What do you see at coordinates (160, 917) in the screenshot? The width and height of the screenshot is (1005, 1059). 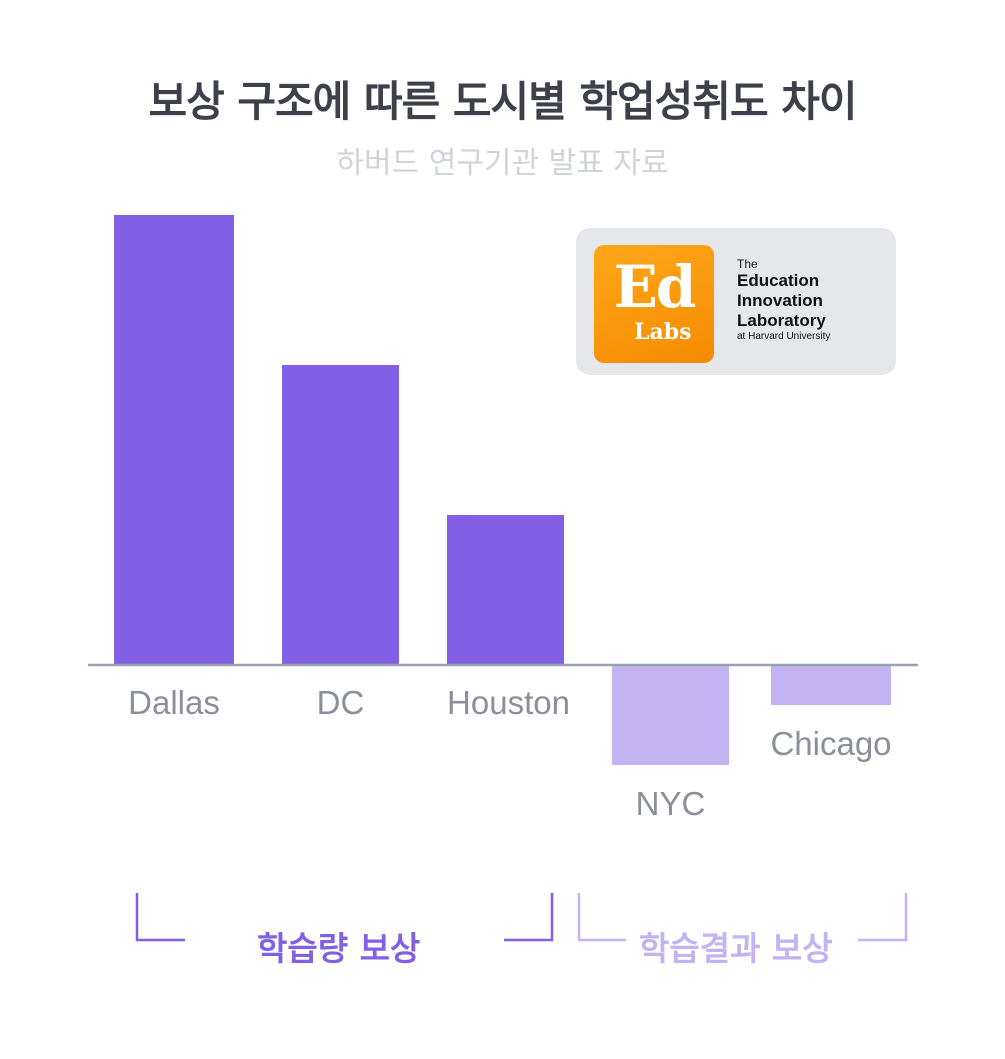 I see `bracket-volume-left` at bounding box center [160, 917].